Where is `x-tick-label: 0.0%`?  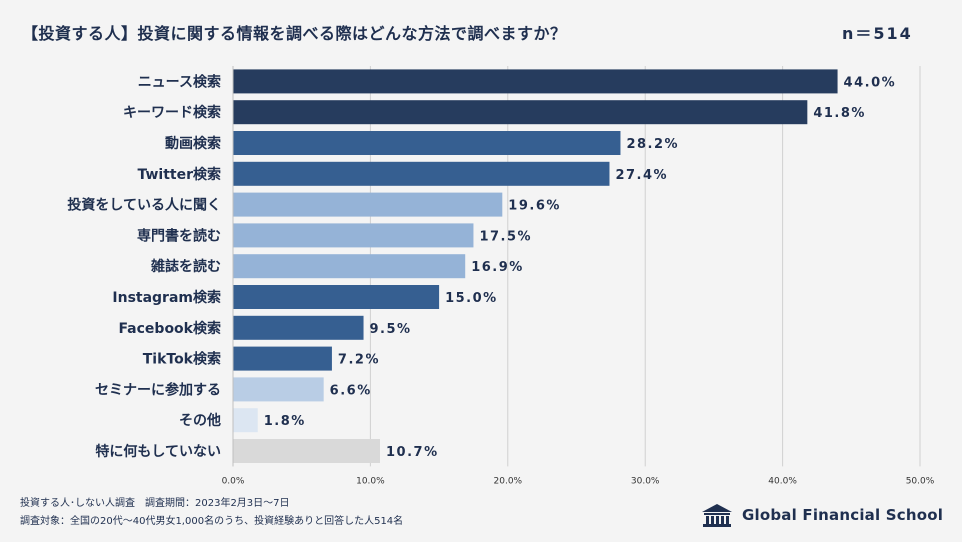
x-tick-label: 0.0% is located at coordinates (233, 481).